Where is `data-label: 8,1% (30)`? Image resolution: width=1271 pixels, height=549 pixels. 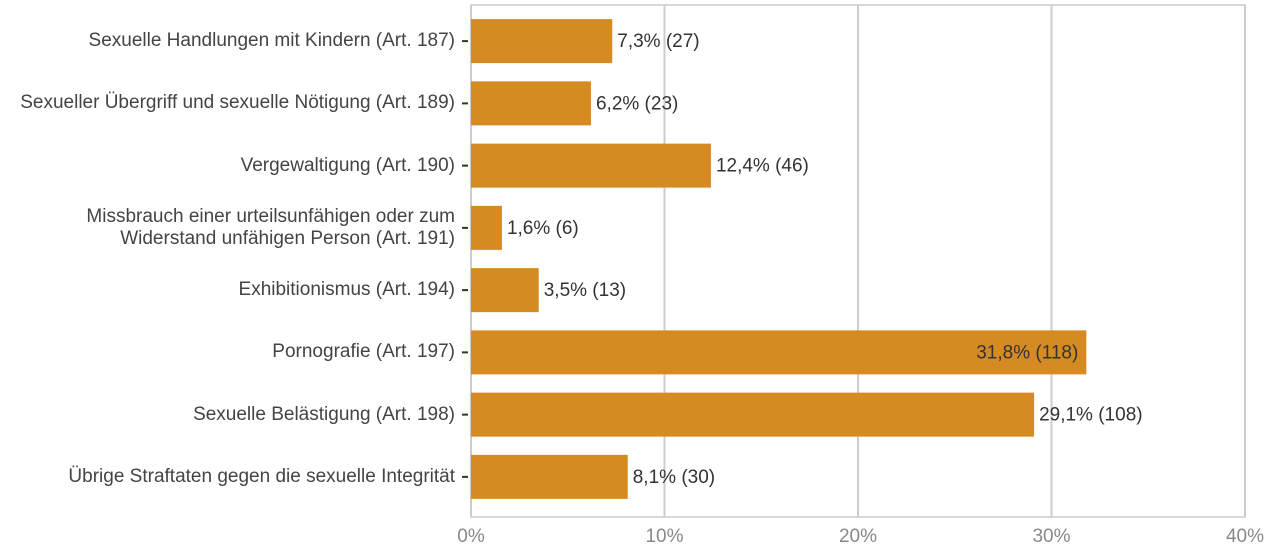
data-label: 8,1% (30) is located at coordinates (674, 477).